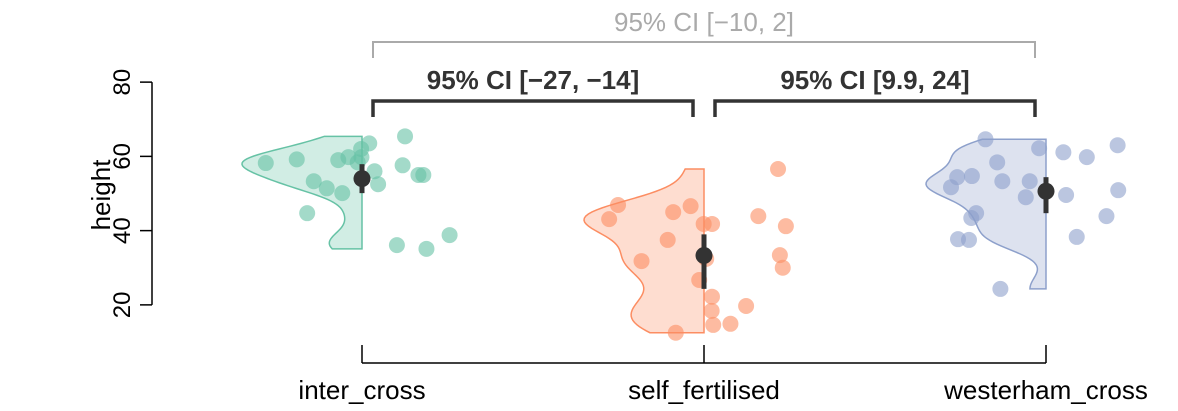  I want to click on y-axis-label: height, so click(101, 195).